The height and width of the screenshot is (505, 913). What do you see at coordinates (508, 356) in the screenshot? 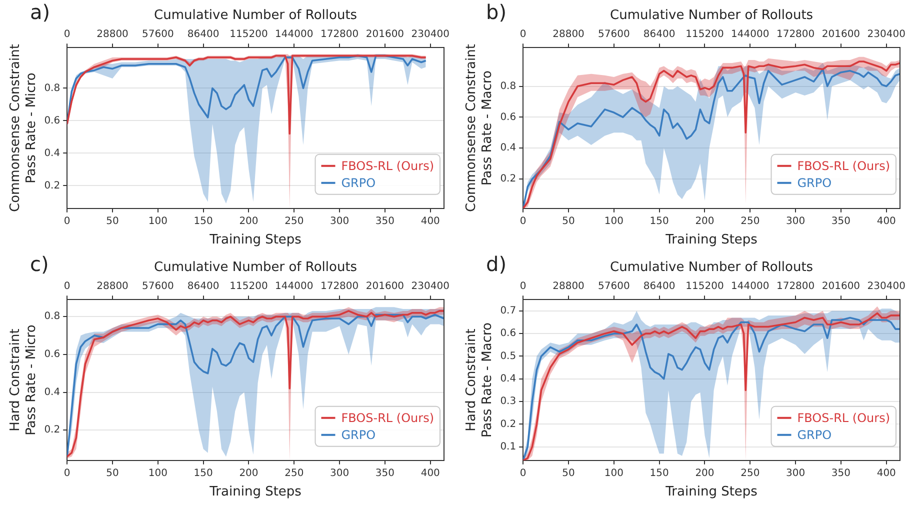
I see `y-tick-label: 0.5` at bounding box center [508, 356].